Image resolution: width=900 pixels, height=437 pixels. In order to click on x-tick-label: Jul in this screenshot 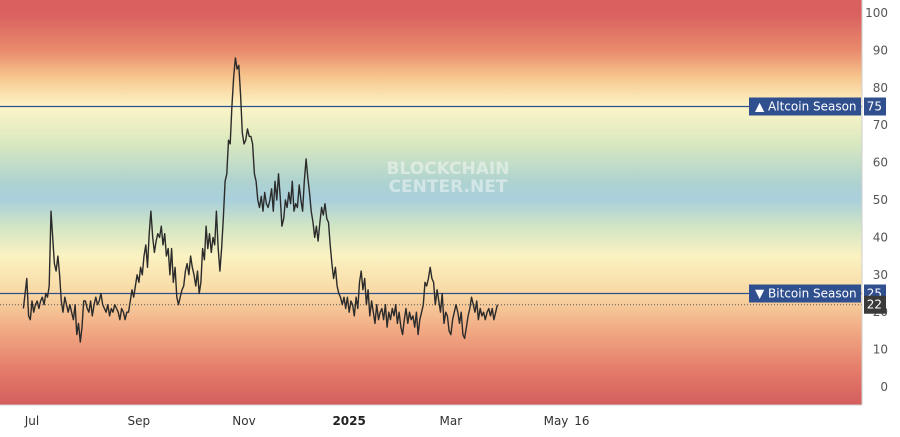, I will do `click(31, 421)`.